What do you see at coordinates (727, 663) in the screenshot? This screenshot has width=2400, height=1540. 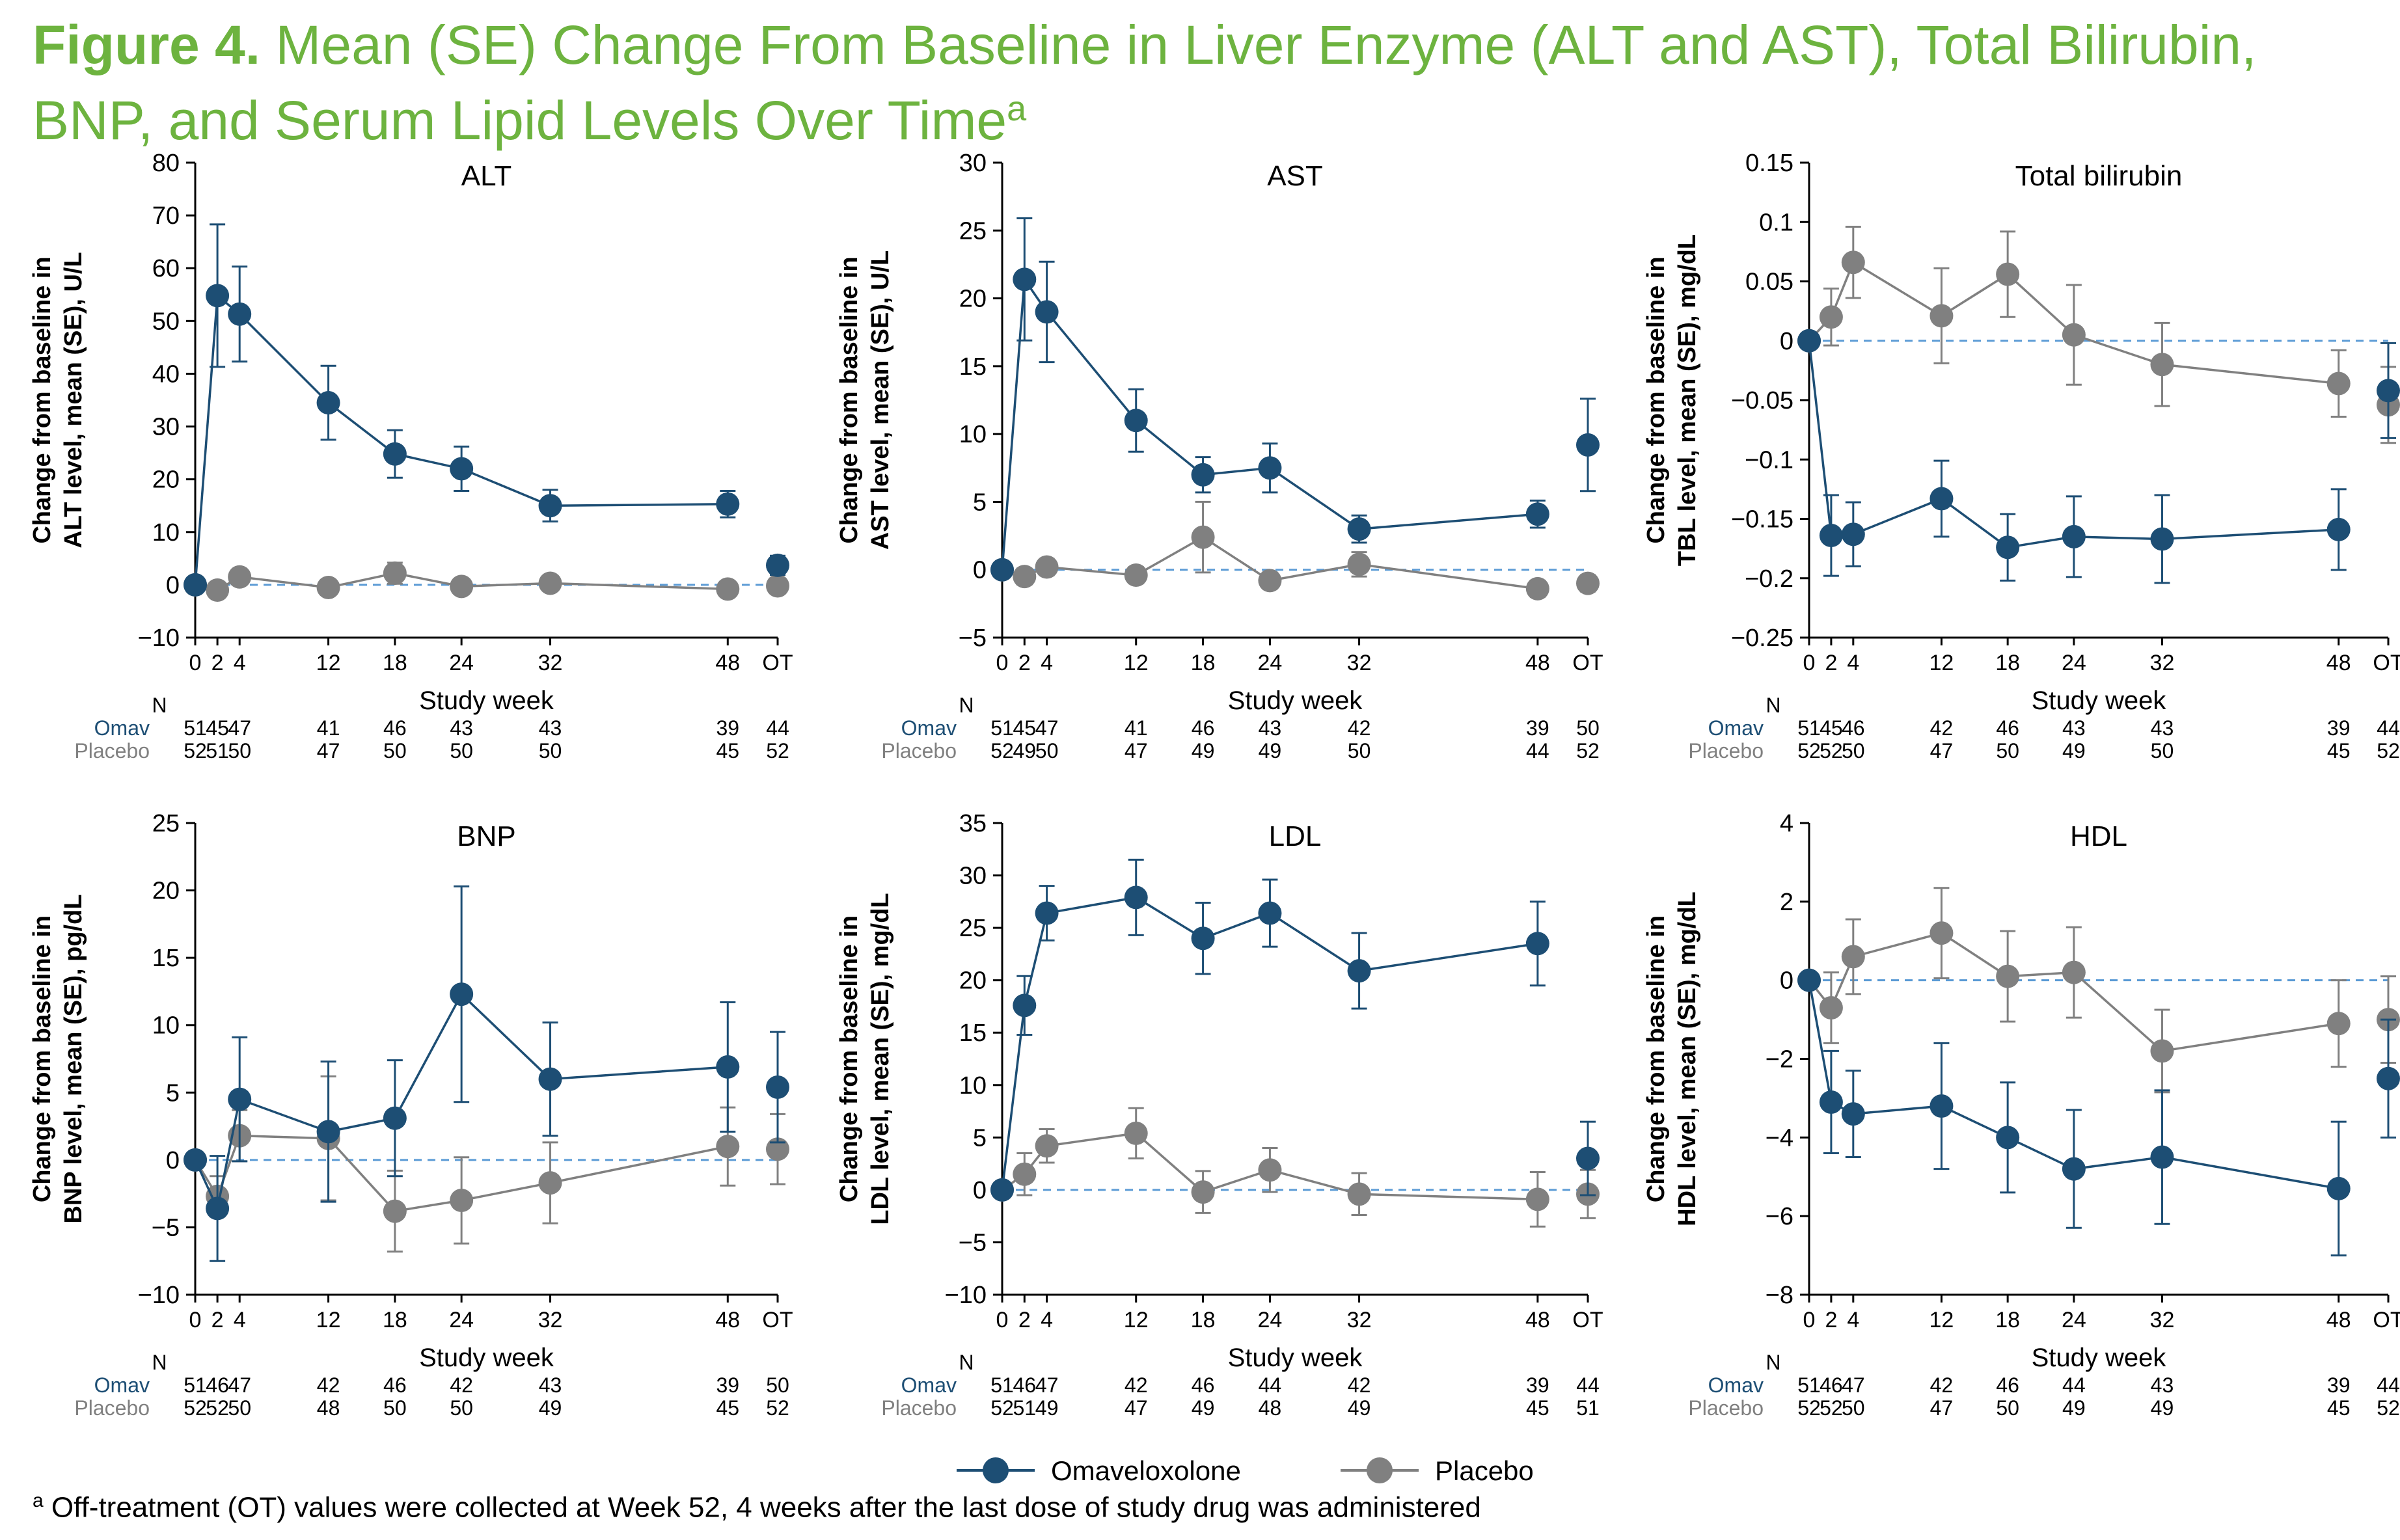 I see `chart-1-x-tick-label: 48` at bounding box center [727, 663].